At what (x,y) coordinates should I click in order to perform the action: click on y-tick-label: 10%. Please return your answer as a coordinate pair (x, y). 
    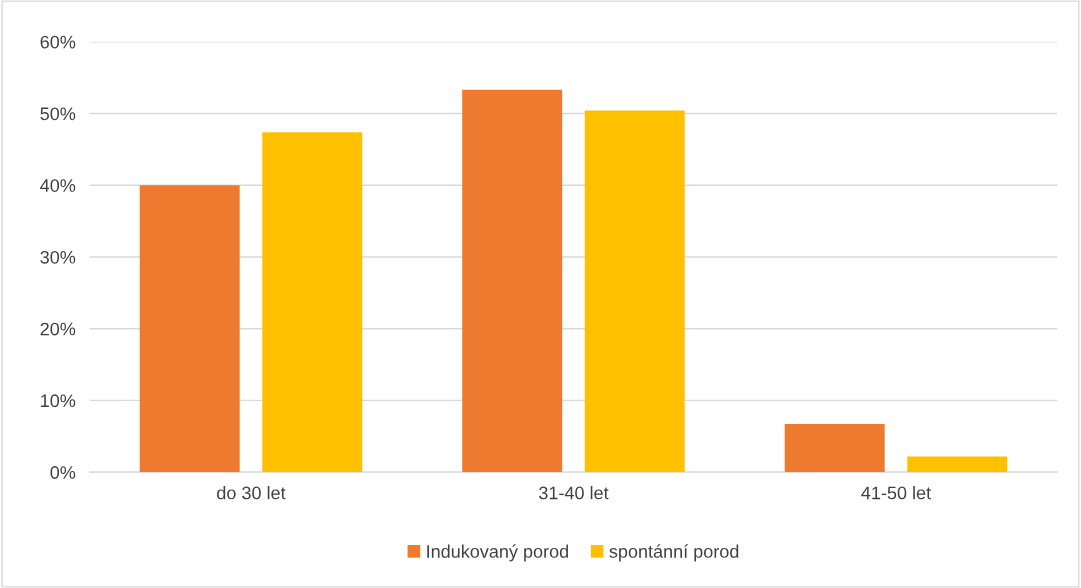
    Looking at the image, I should click on (58, 401).